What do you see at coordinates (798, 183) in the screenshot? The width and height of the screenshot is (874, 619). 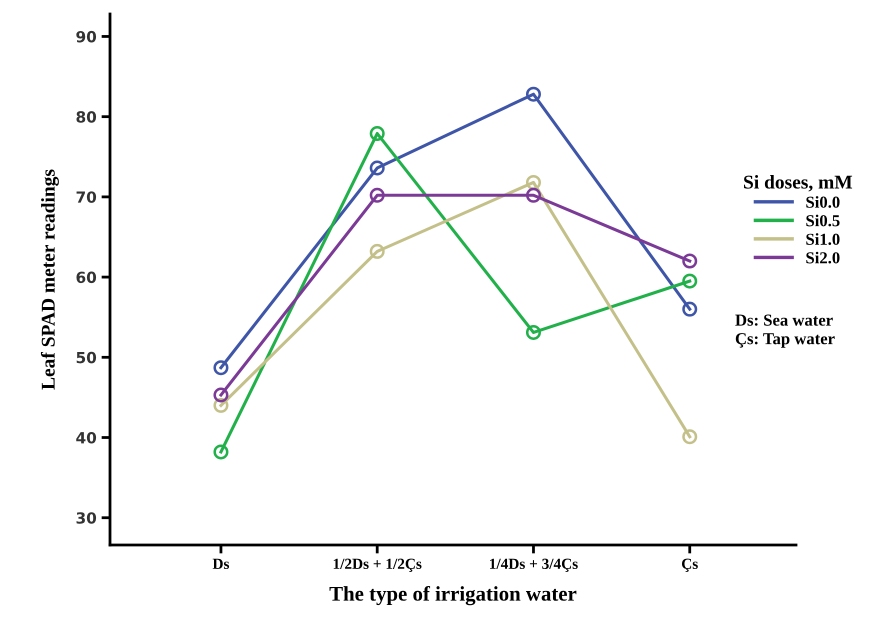 I see `legend-title: Si doses, mM` at bounding box center [798, 183].